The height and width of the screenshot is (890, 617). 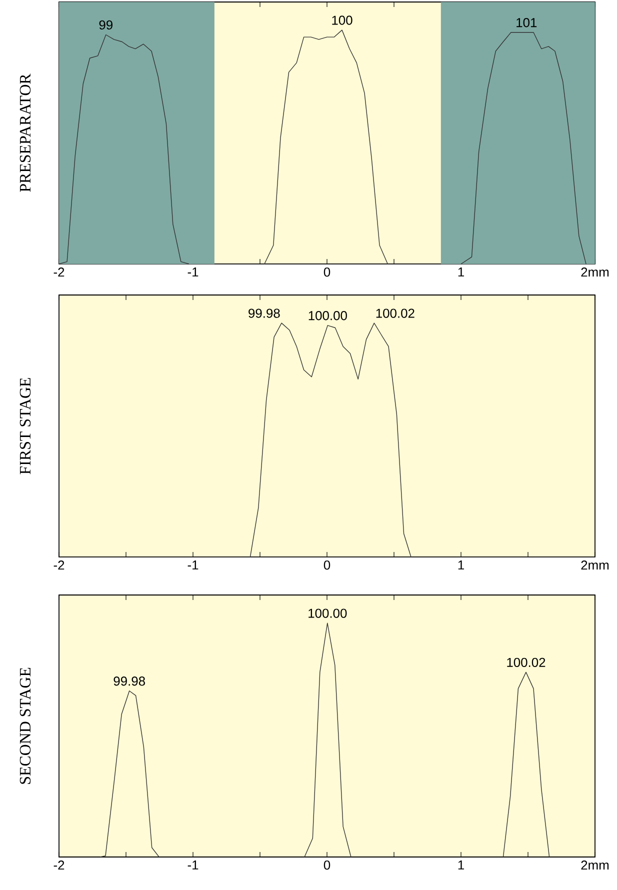 What do you see at coordinates (25, 726) in the screenshot?
I see `y-axis-title: SECOND STAGE` at bounding box center [25, 726].